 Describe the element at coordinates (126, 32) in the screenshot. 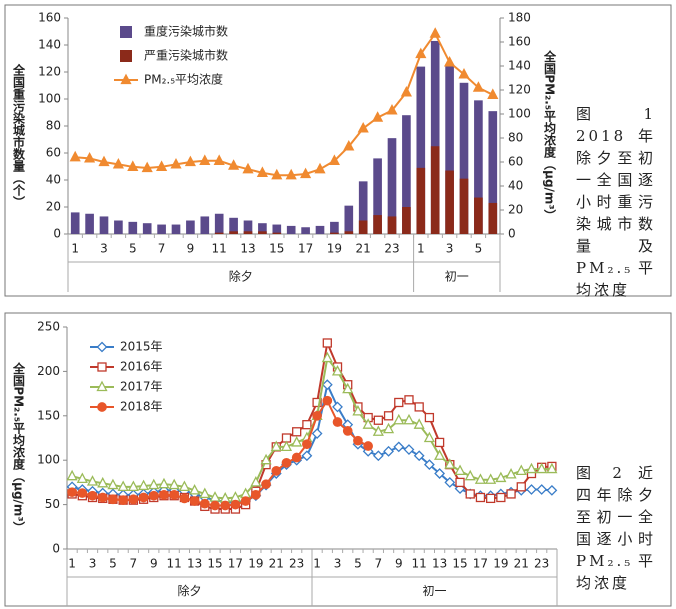

I see `legend-swatch` at that location.